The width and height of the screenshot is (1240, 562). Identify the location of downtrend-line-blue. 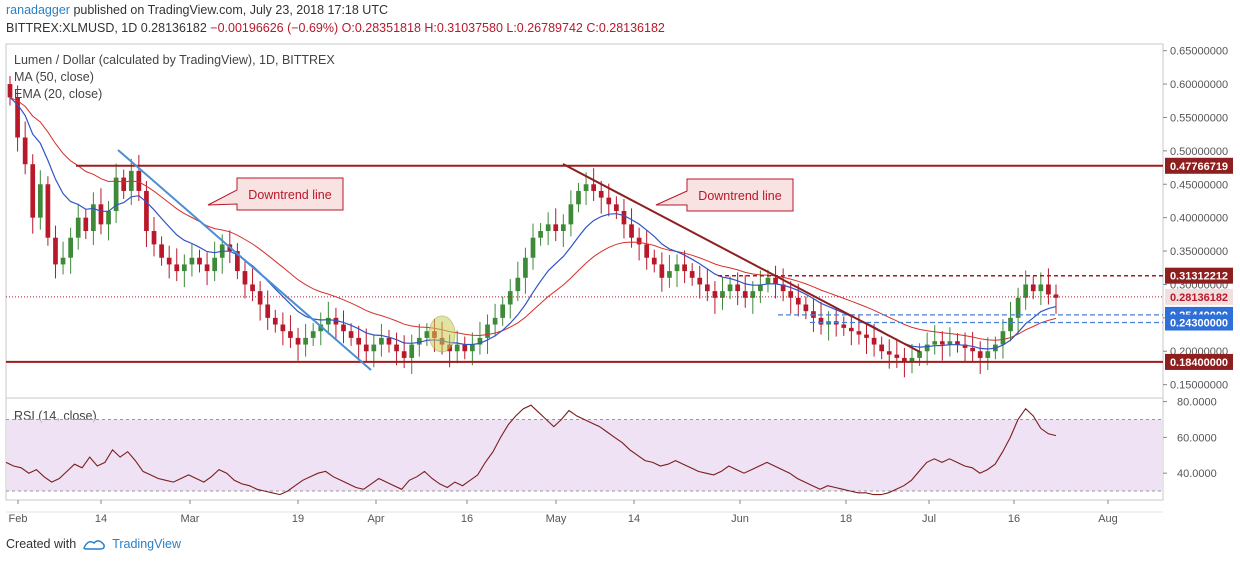
(244, 260).